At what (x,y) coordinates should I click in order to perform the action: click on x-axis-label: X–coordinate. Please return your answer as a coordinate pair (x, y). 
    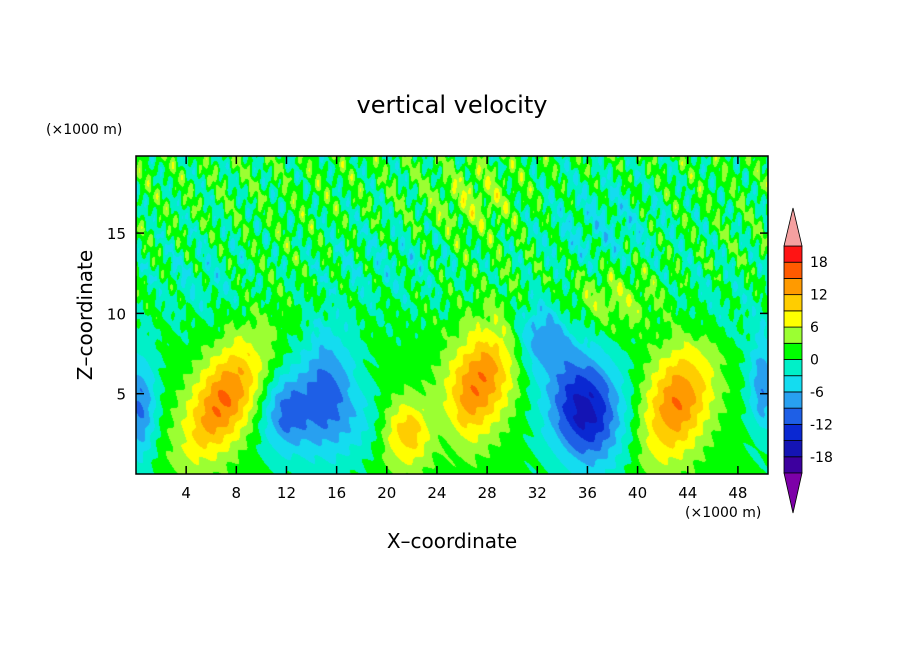
    Looking at the image, I should click on (452, 541).